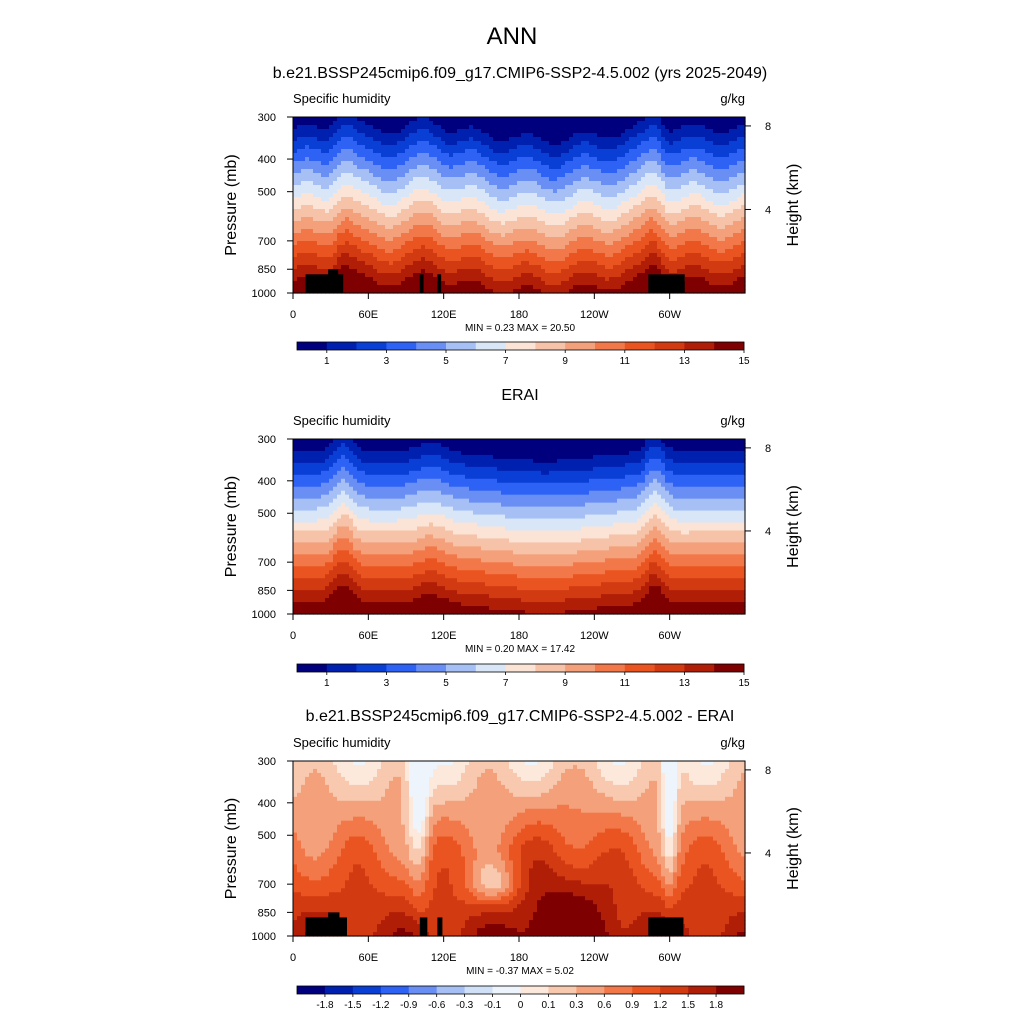  What do you see at coordinates (512, 36) in the screenshot?
I see `figure-title: ANN` at bounding box center [512, 36].